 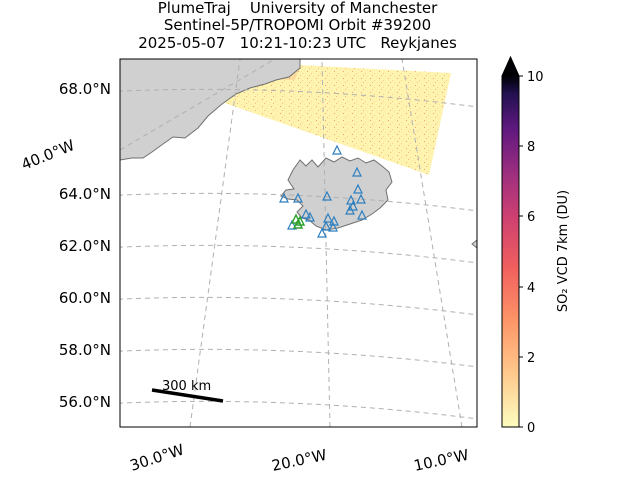 What do you see at coordinates (48, 155) in the screenshot?
I see `lon-label-left: 40.0°W` at bounding box center [48, 155].